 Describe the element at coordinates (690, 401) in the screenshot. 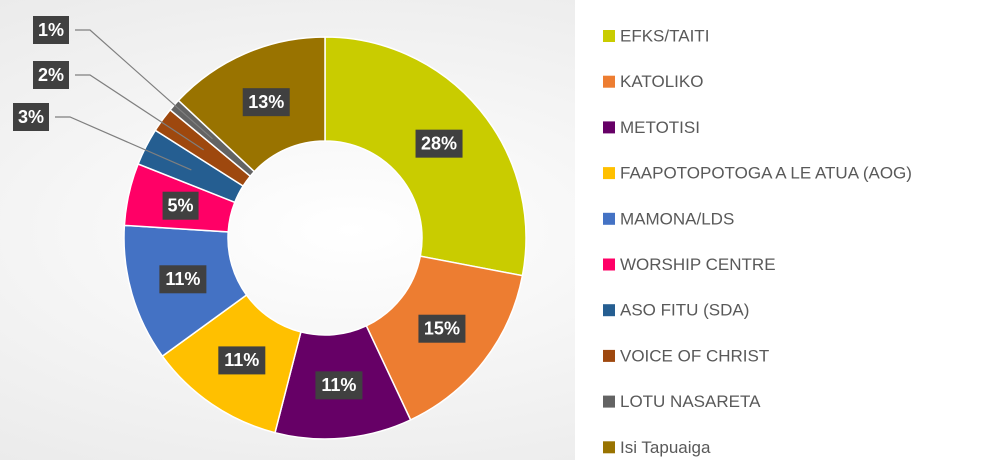

I see `legend-label: LOTU NASARETA` at that location.